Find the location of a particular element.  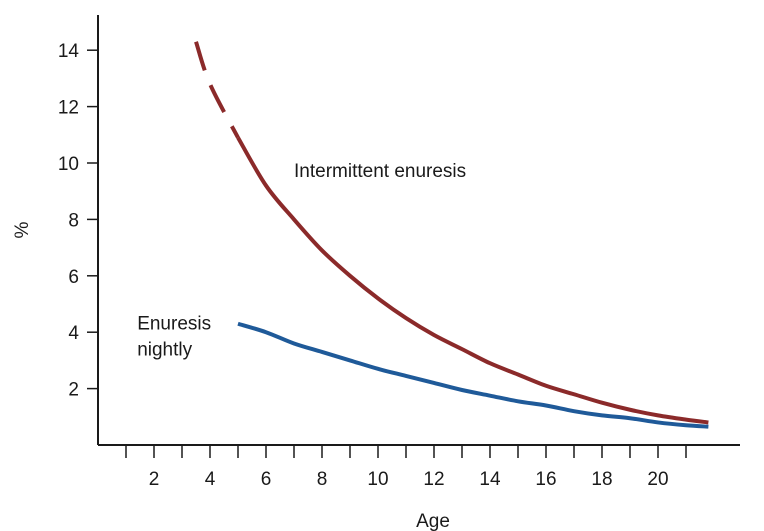

y-axis-label: % is located at coordinates (22, 229).